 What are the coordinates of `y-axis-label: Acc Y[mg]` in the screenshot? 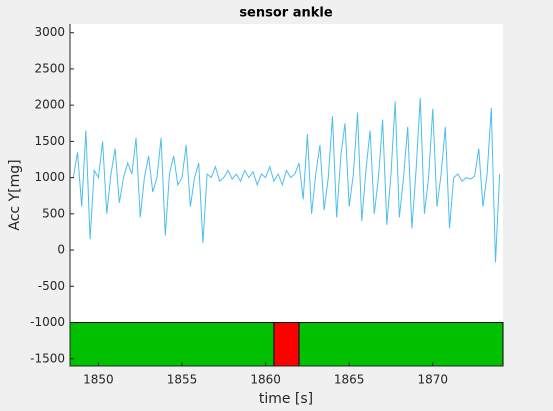 It's located at (15, 194).